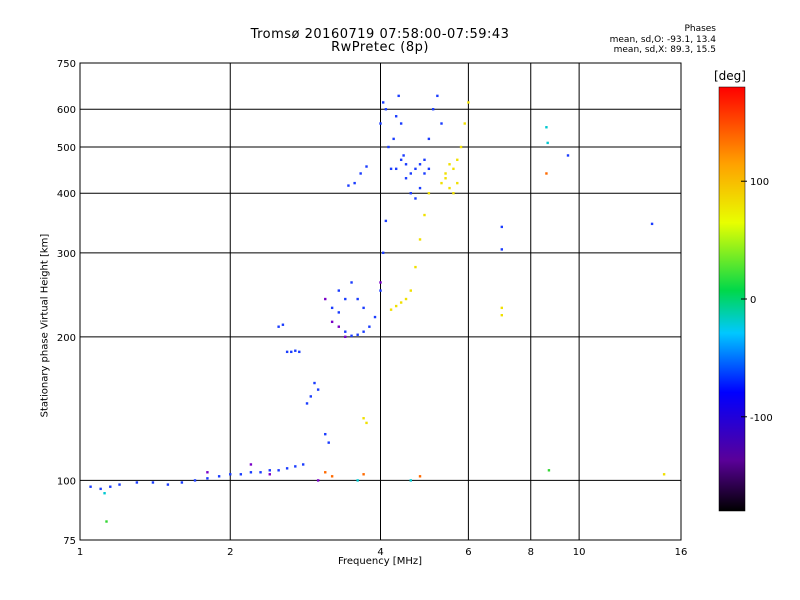 The height and width of the screenshot is (600, 800). What do you see at coordinates (759, 182) in the screenshot?
I see `colorbar-tick-label: 100` at bounding box center [759, 182].